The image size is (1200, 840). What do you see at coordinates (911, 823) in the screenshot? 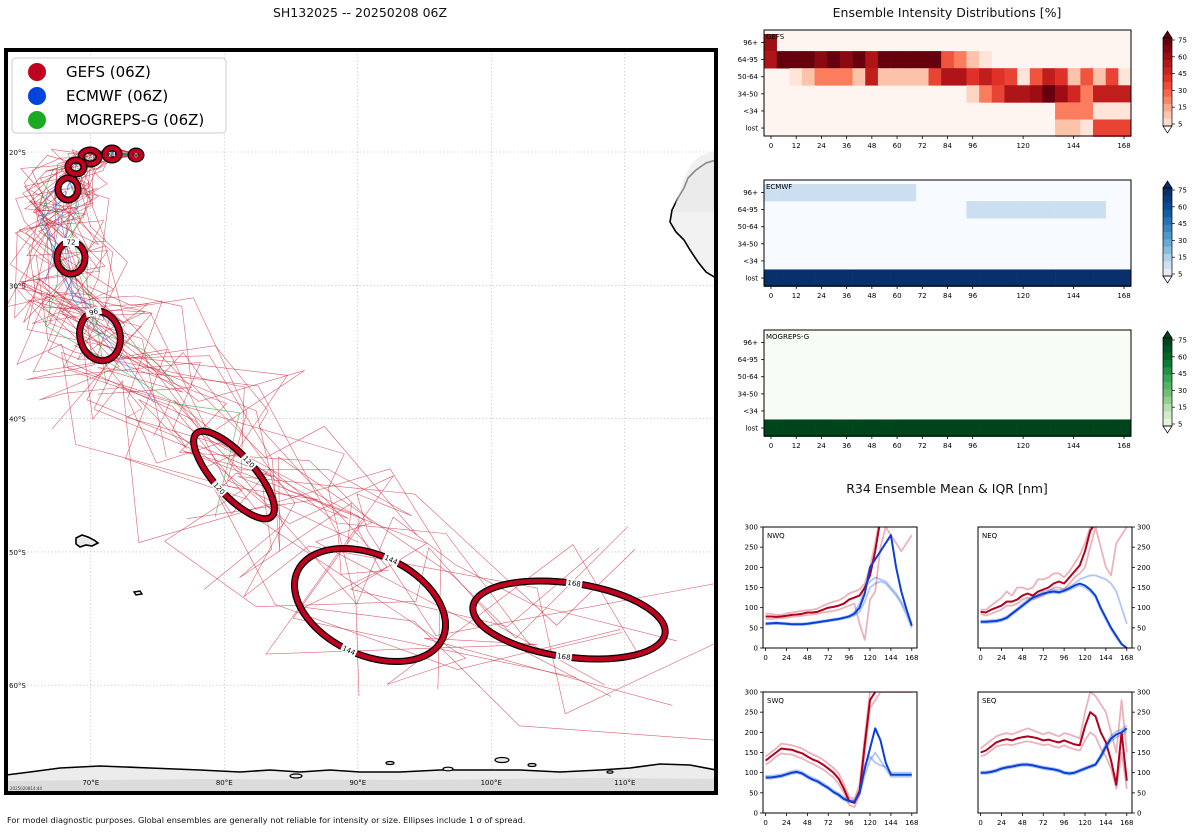
I see `r34-x-label: 168` at bounding box center [911, 823].